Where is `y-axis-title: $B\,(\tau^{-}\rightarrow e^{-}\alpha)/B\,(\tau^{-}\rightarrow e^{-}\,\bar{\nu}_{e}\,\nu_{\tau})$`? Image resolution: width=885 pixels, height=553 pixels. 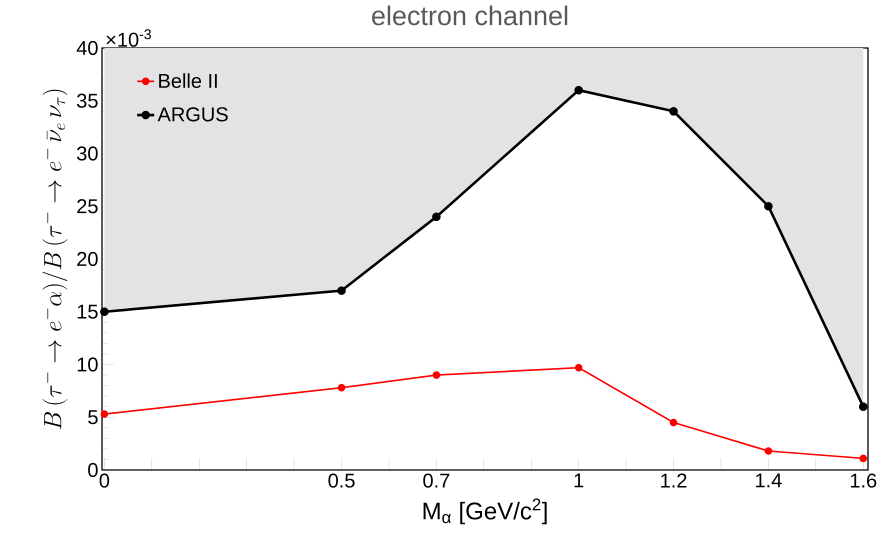
y-axis-title: $B\,(\tau^{-}\rightarrow e^{-}\alpha)/B\,(\tau^{-}\rightarrow e^{-}\,\bar{\nu}_{e}\,\nu_{\tau})$ is located at coordinates (55, 260).